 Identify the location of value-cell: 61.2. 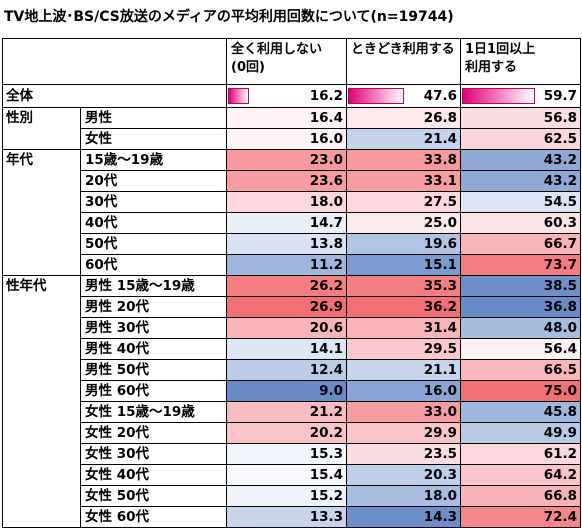
(520, 454).